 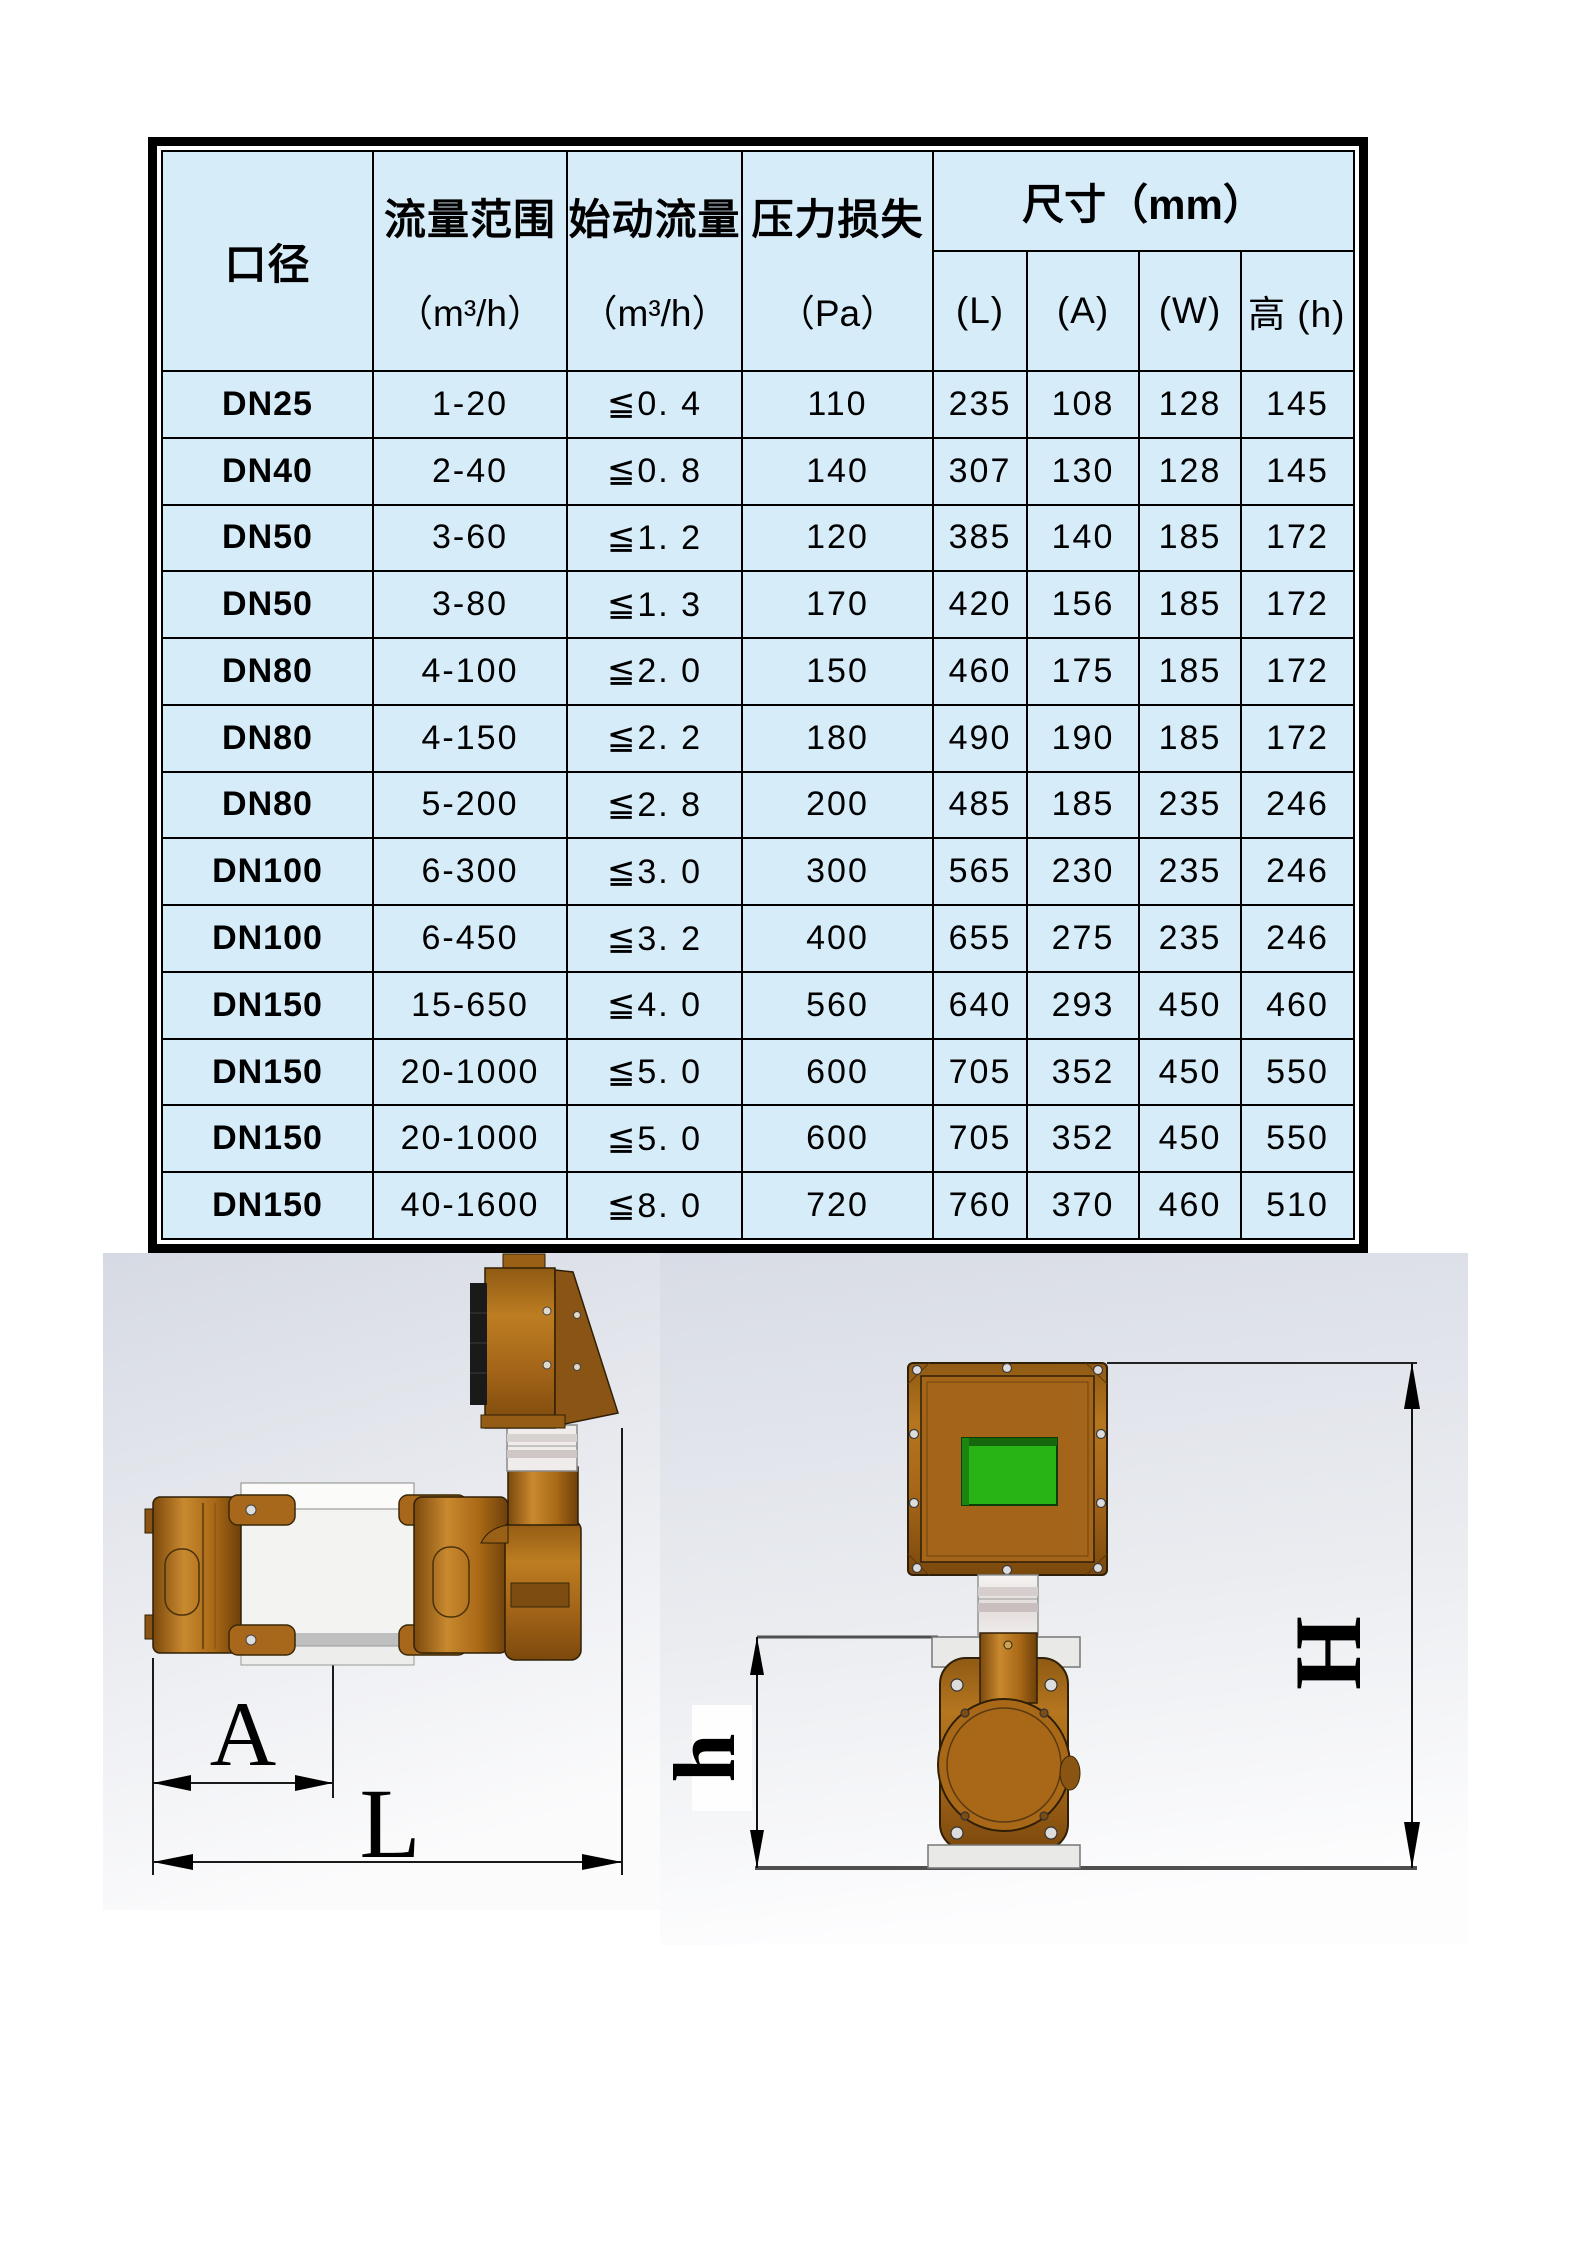 I want to click on table-cell: ≦8. 0, so click(x=654, y=1205).